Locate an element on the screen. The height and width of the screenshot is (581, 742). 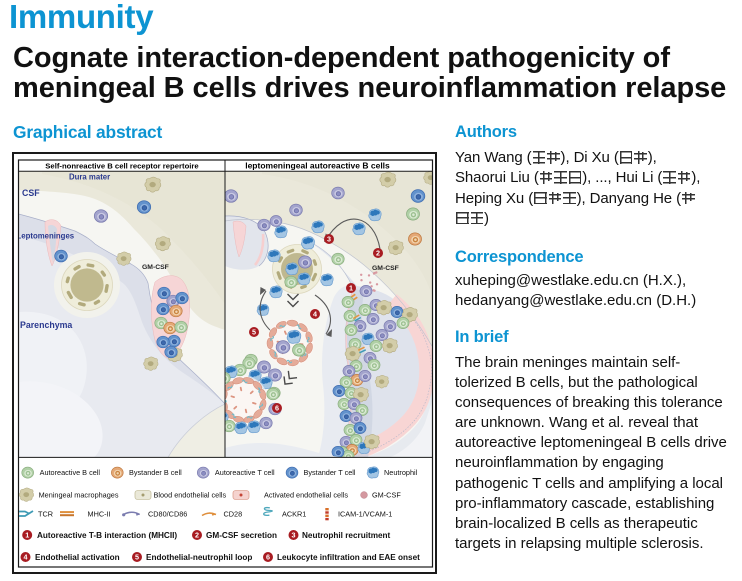
svg-text: Bystander B cell is located at coordinates (155, 472).